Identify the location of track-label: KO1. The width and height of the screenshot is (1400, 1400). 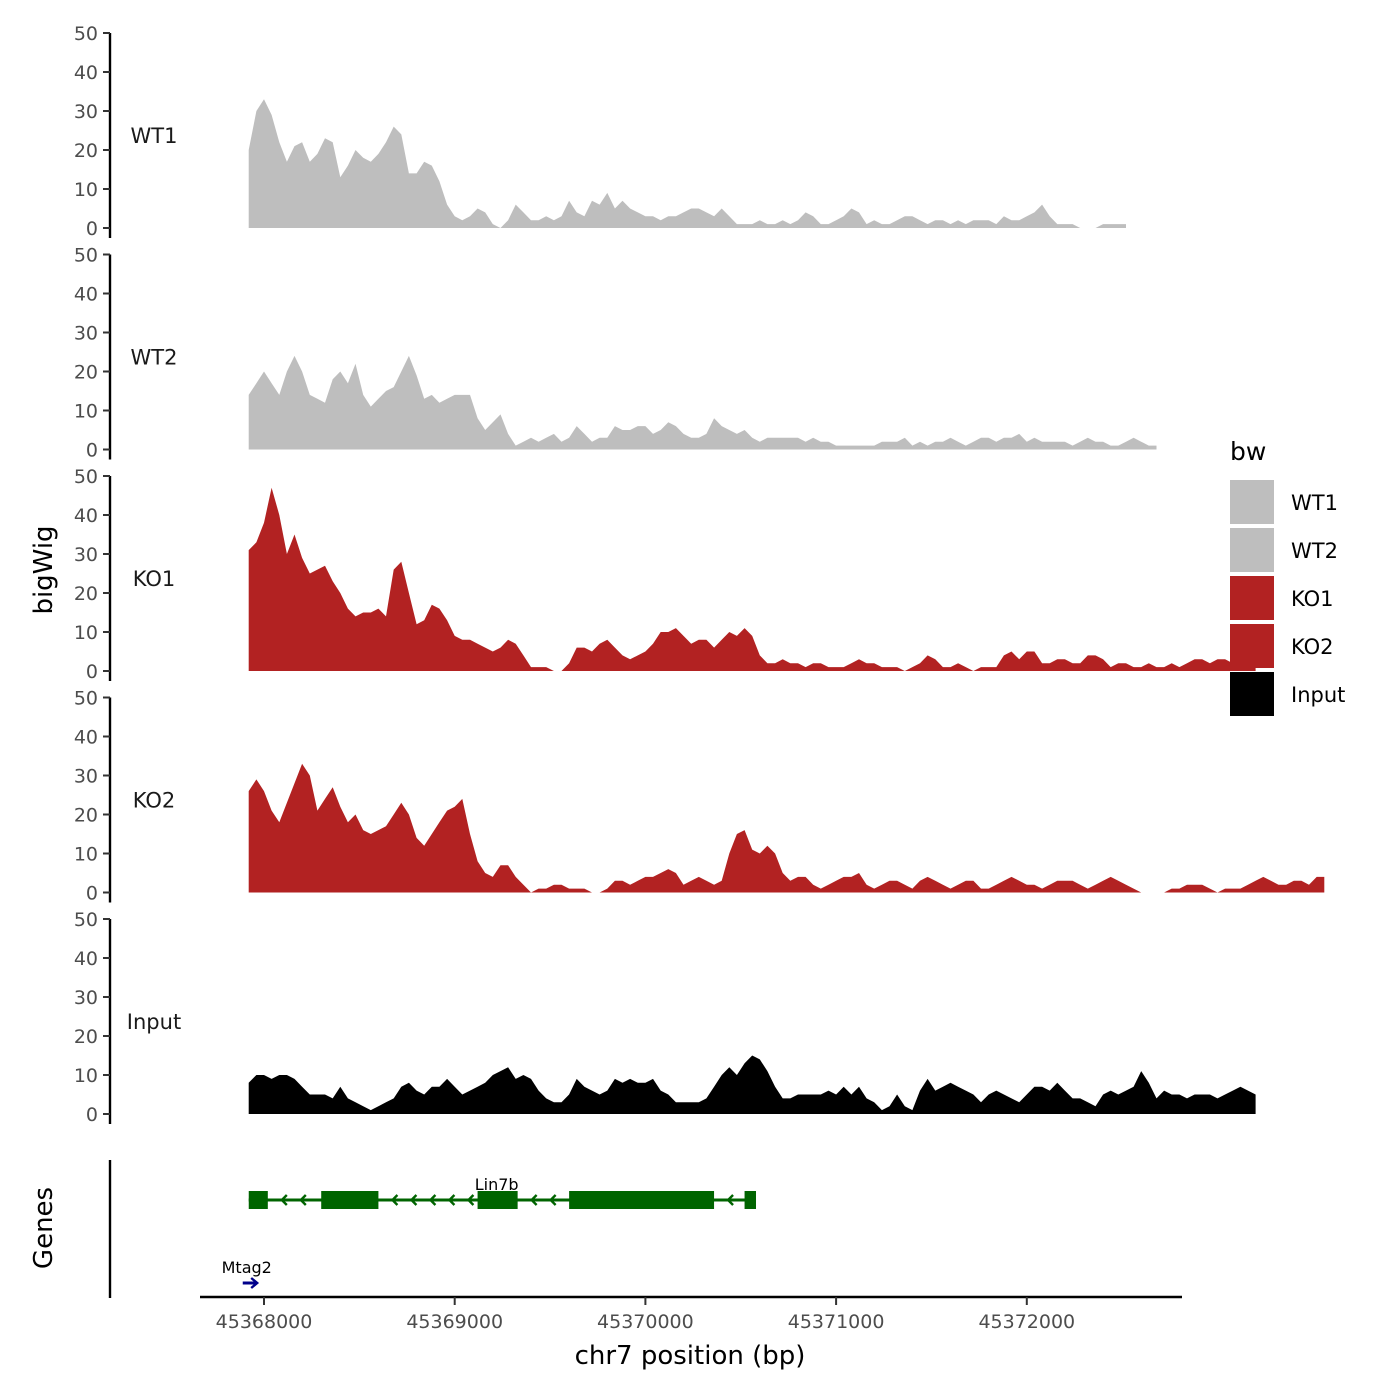
(154, 579).